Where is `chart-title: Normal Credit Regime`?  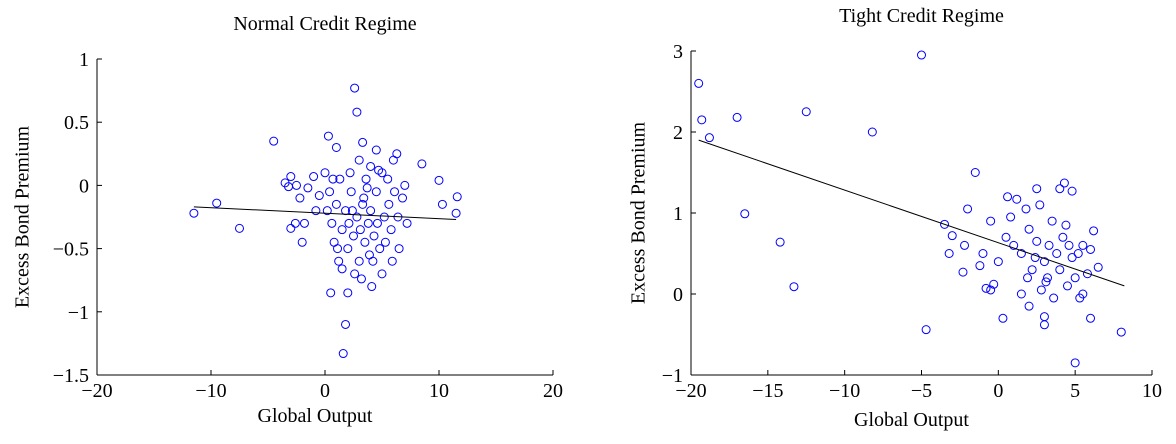 chart-title: Normal Credit Regime is located at coordinates (324, 24).